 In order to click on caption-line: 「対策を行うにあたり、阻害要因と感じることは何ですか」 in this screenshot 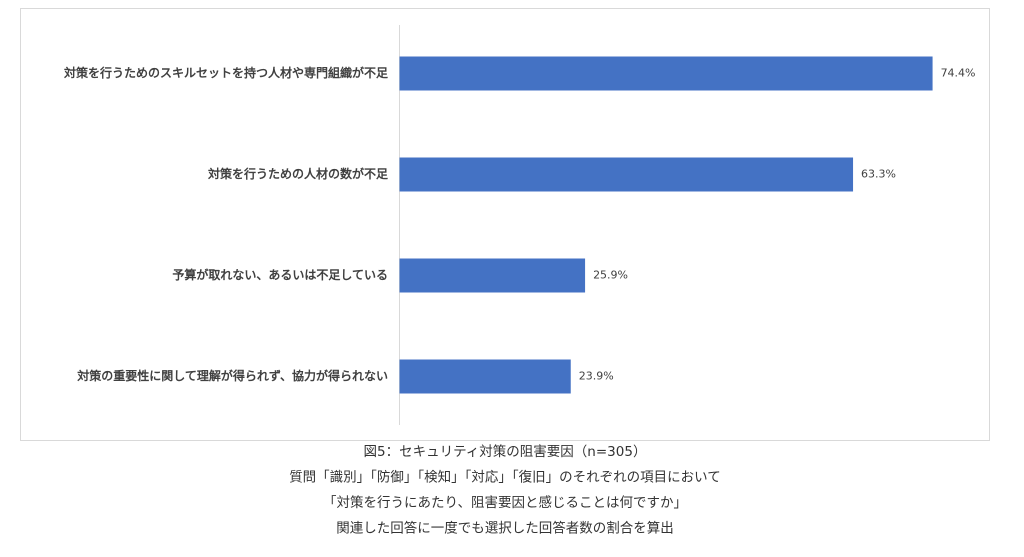, I will do `click(505, 502)`.